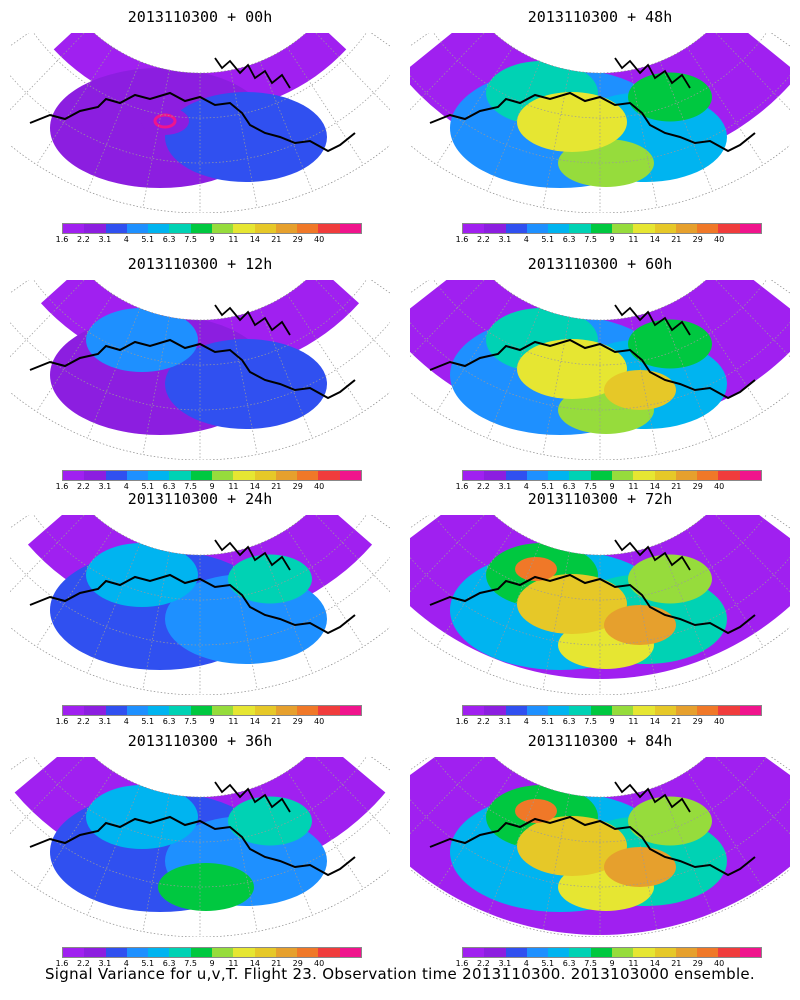  Describe the element at coordinates (600, 17) in the screenshot. I see `panel-title: 2013110300 + 48h` at that location.